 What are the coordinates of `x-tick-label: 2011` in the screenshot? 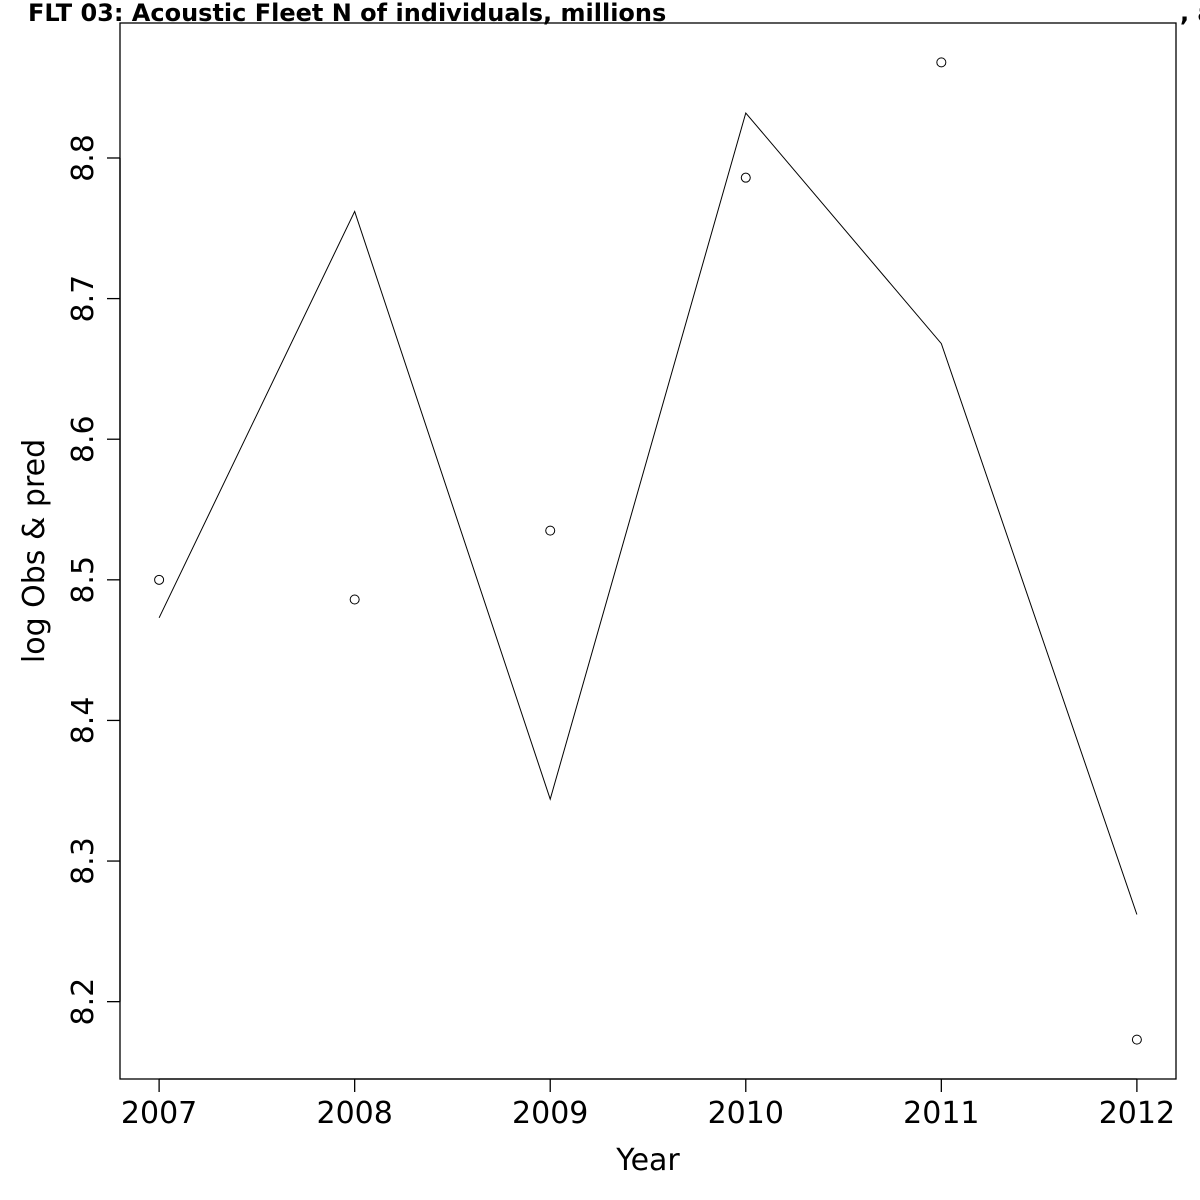 It's located at (941, 1113).